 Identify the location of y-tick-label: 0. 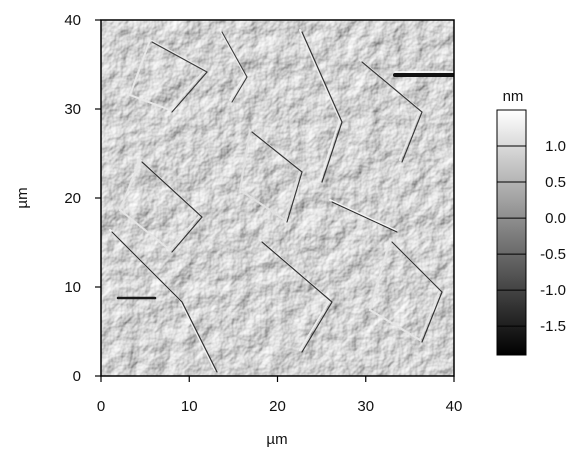
(77, 376).